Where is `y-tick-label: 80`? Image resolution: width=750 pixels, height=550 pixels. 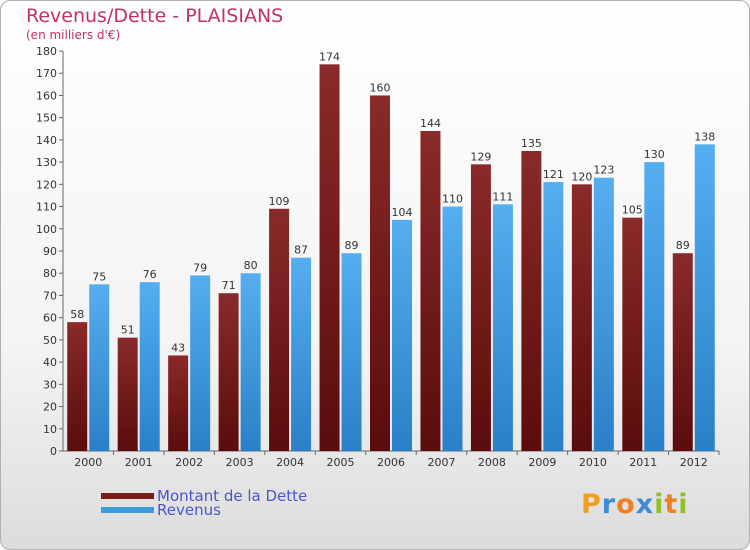 y-tick-label: 80 is located at coordinates (50, 273).